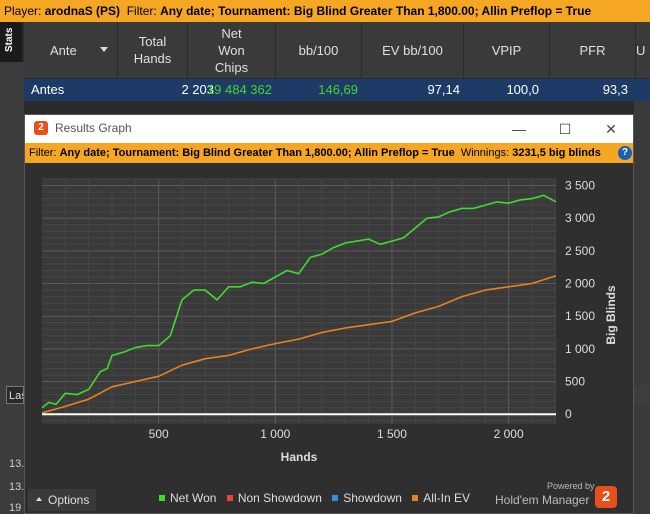 The height and width of the screenshot is (514, 650). What do you see at coordinates (625, 153) in the screenshot?
I see `help-icon: ?` at bounding box center [625, 153].